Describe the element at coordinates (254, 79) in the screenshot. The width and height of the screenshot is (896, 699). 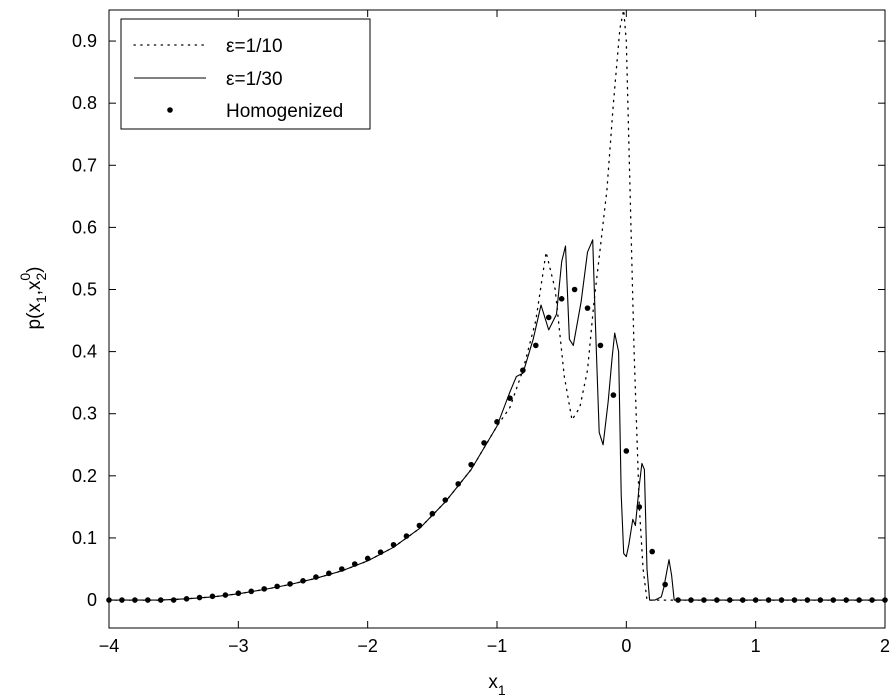
I see `legend-label-eps-30: ε=1/30` at that location.